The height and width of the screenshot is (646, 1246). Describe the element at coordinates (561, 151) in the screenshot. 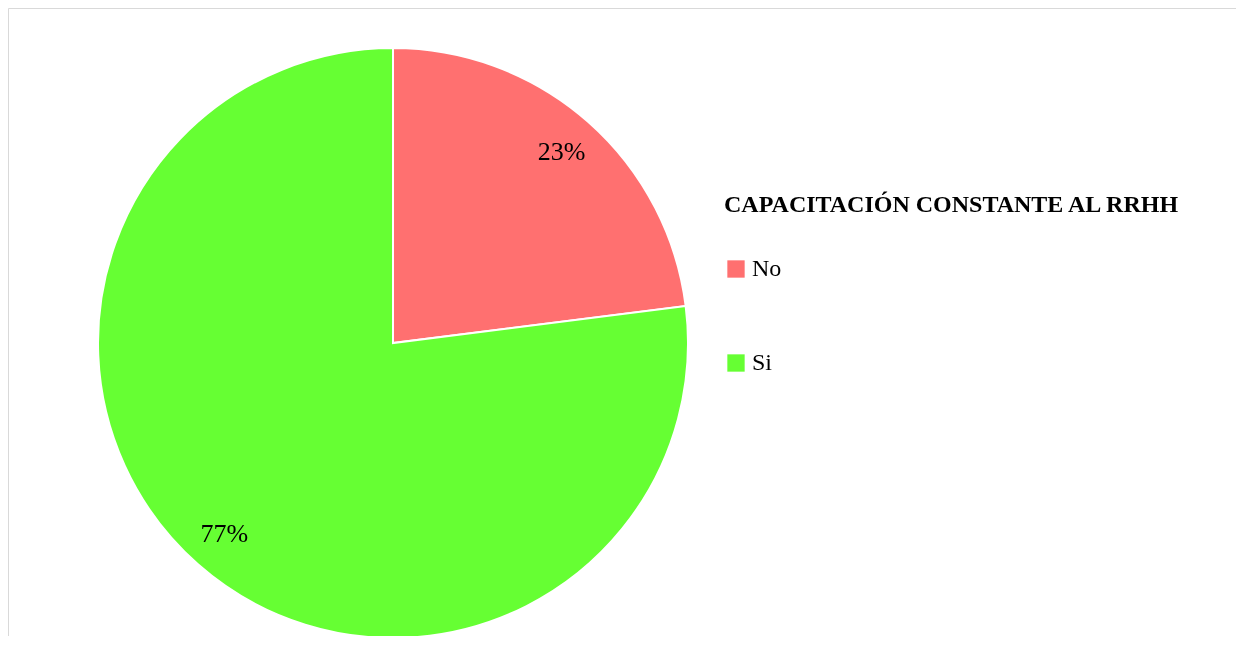

I see `data-label: 23%` at that location.